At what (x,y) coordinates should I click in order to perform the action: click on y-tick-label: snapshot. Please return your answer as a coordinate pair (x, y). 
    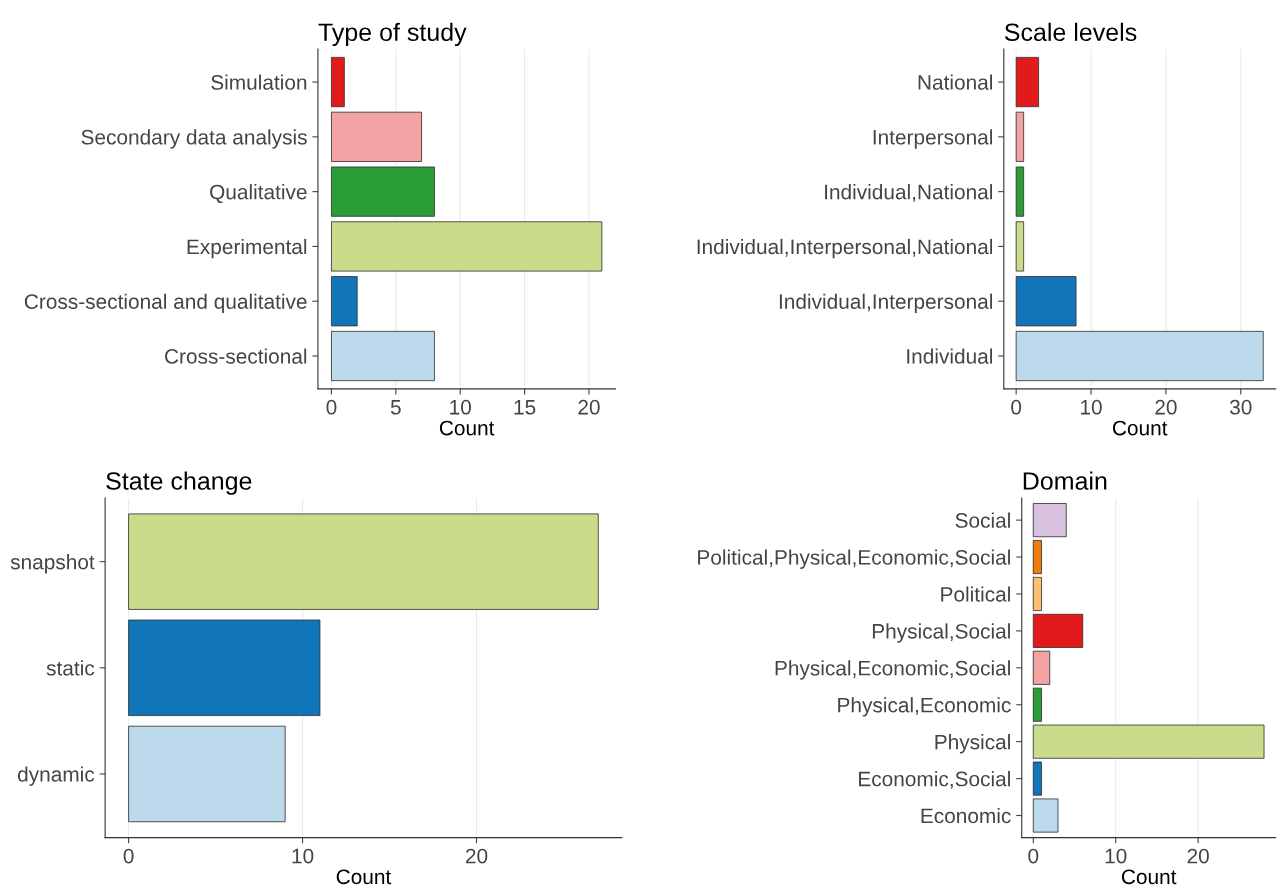
    Looking at the image, I should click on (52, 564).